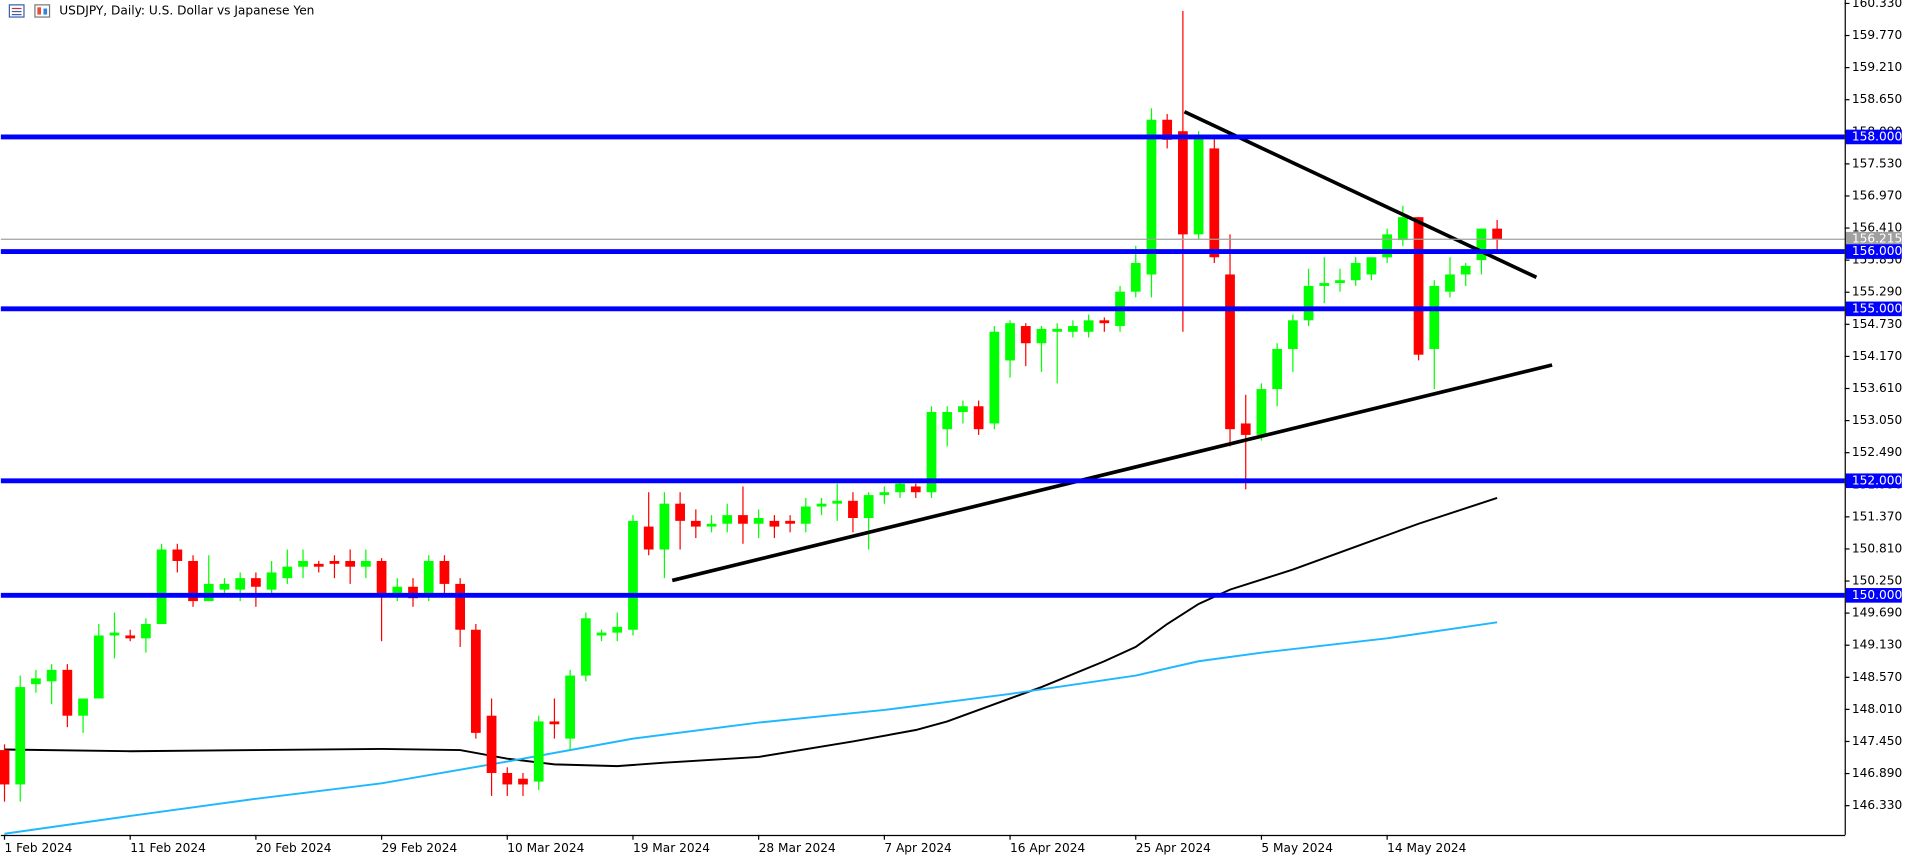 The width and height of the screenshot is (1910, 858). What do you see at coordinates (1877, 613) in the screenshot?
I see `y-tick-label: 149.690` at bounding box center [1877, 613].